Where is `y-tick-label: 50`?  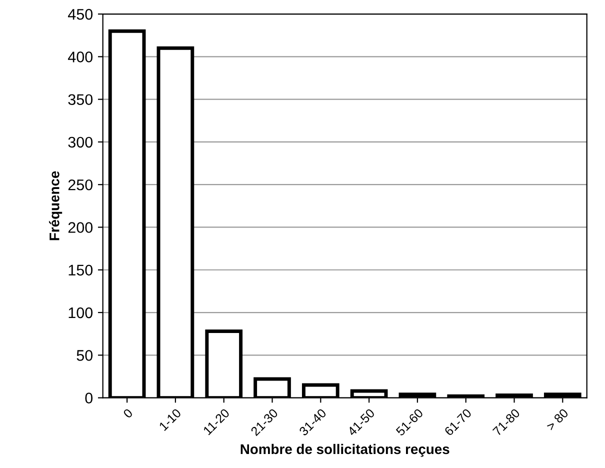
y-tick-label: 50 is located at coordinates (84, 355).